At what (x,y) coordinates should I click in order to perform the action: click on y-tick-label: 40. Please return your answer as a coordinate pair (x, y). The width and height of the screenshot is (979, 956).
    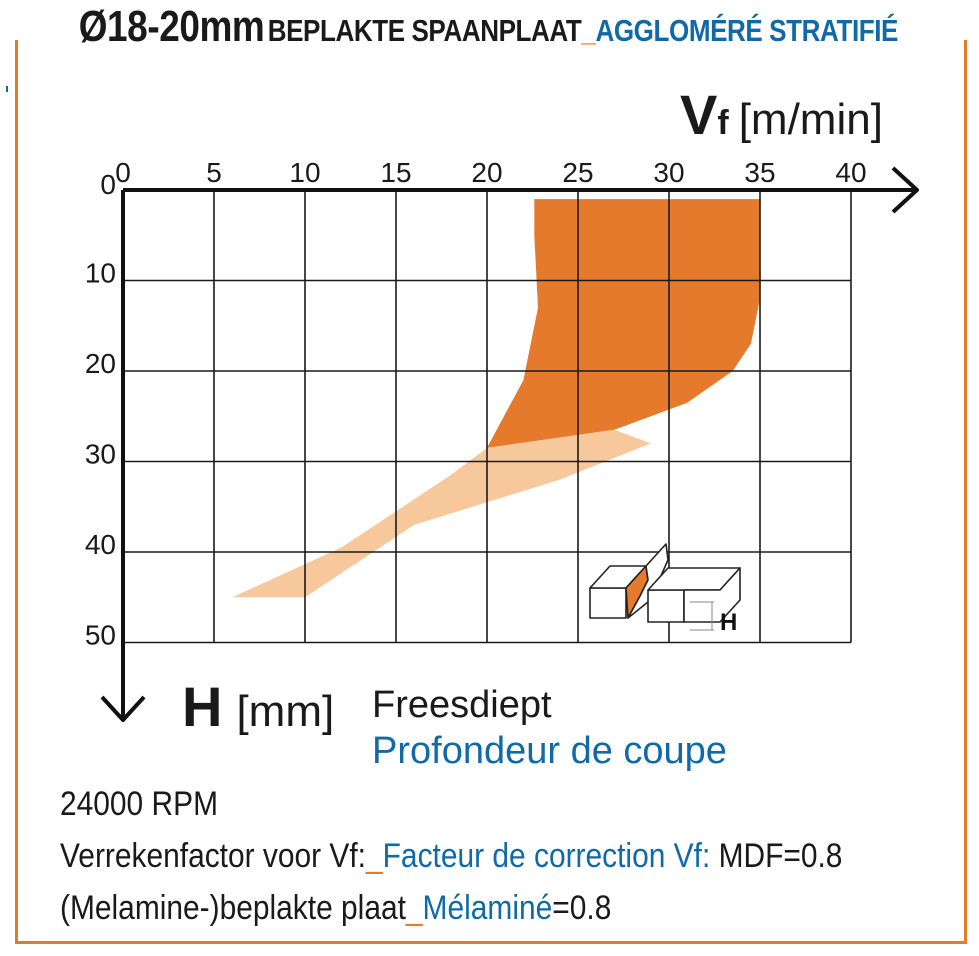
    Looking at the image, I should click on (100, 544).